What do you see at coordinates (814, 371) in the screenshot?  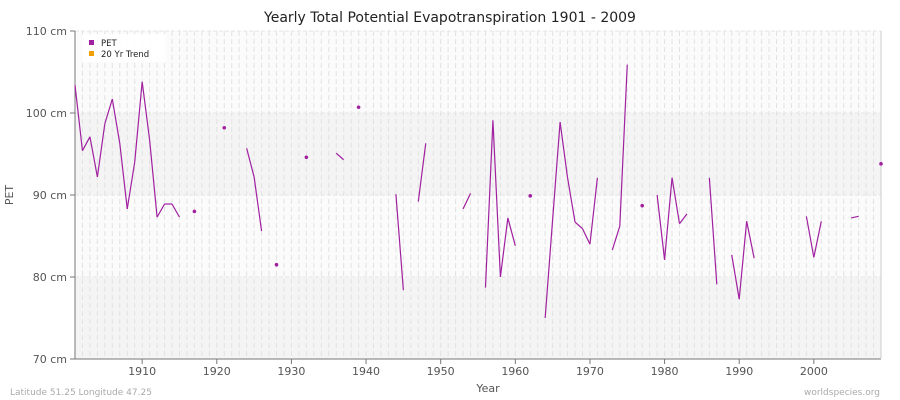 I see `x-tick-label: 2000` at bounding box center [814, 371].